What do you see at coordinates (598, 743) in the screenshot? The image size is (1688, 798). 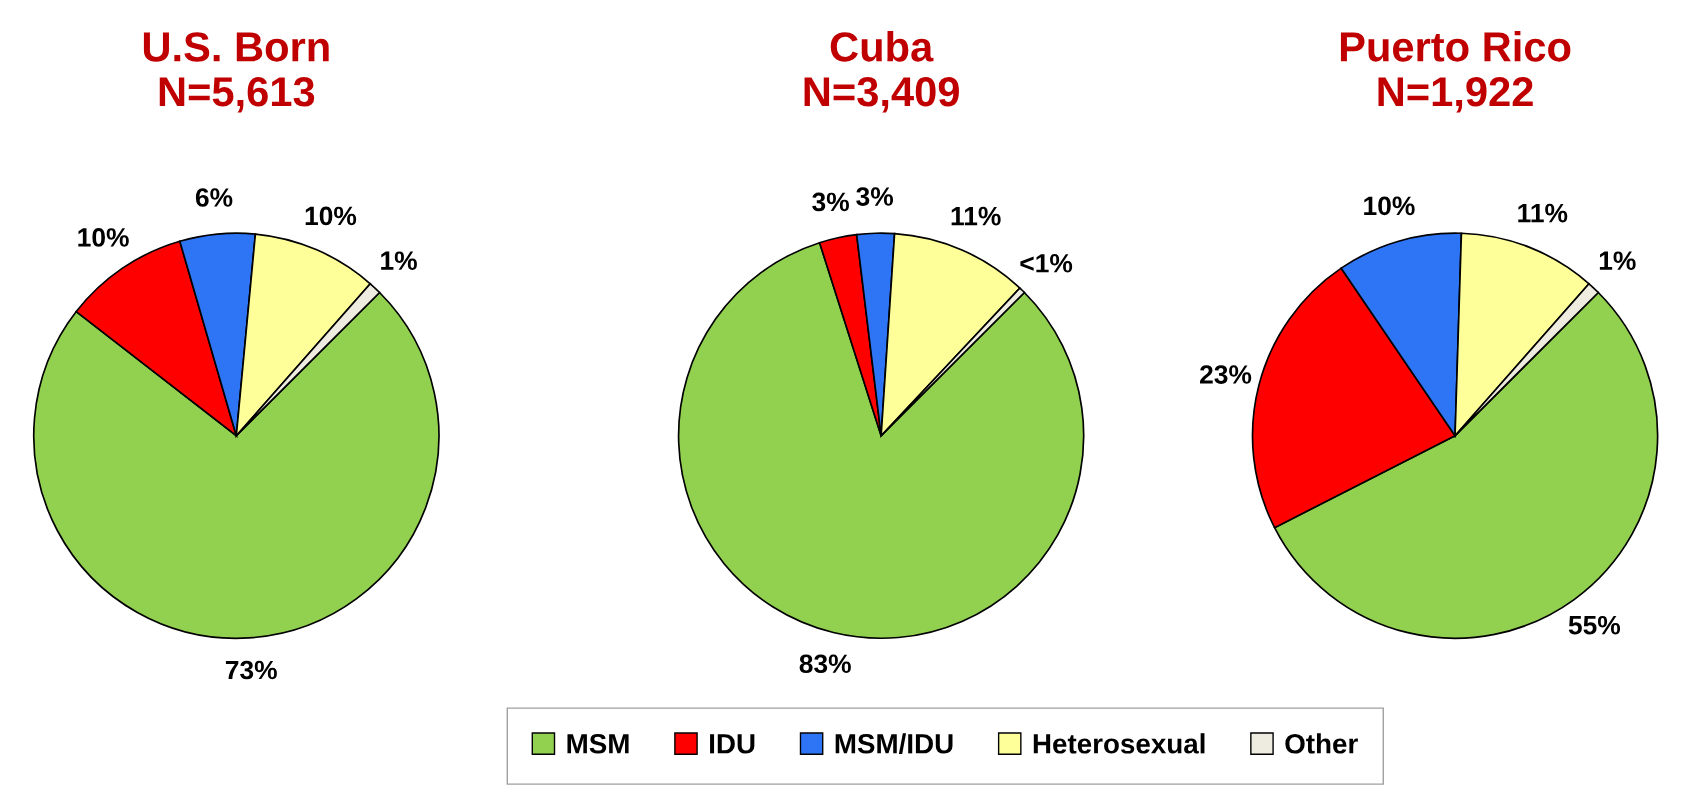 I see `legend-label: MSM` at bounding box center [598, 743].